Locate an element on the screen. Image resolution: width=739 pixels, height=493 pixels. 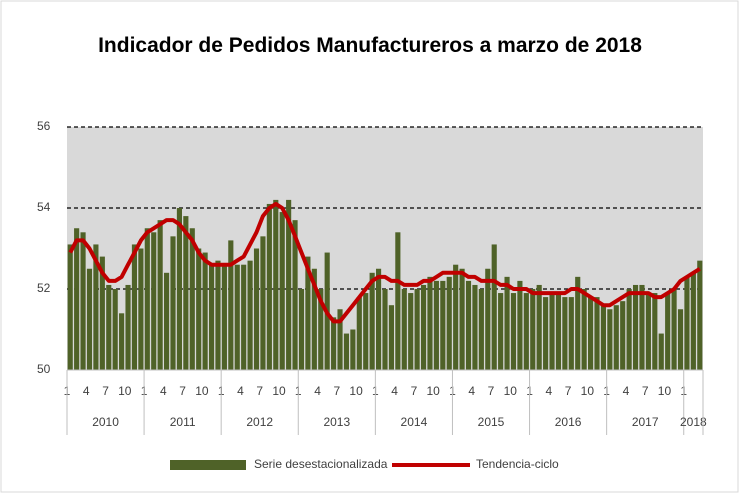
year-label: 2011 is located at coordinates (183, 422).